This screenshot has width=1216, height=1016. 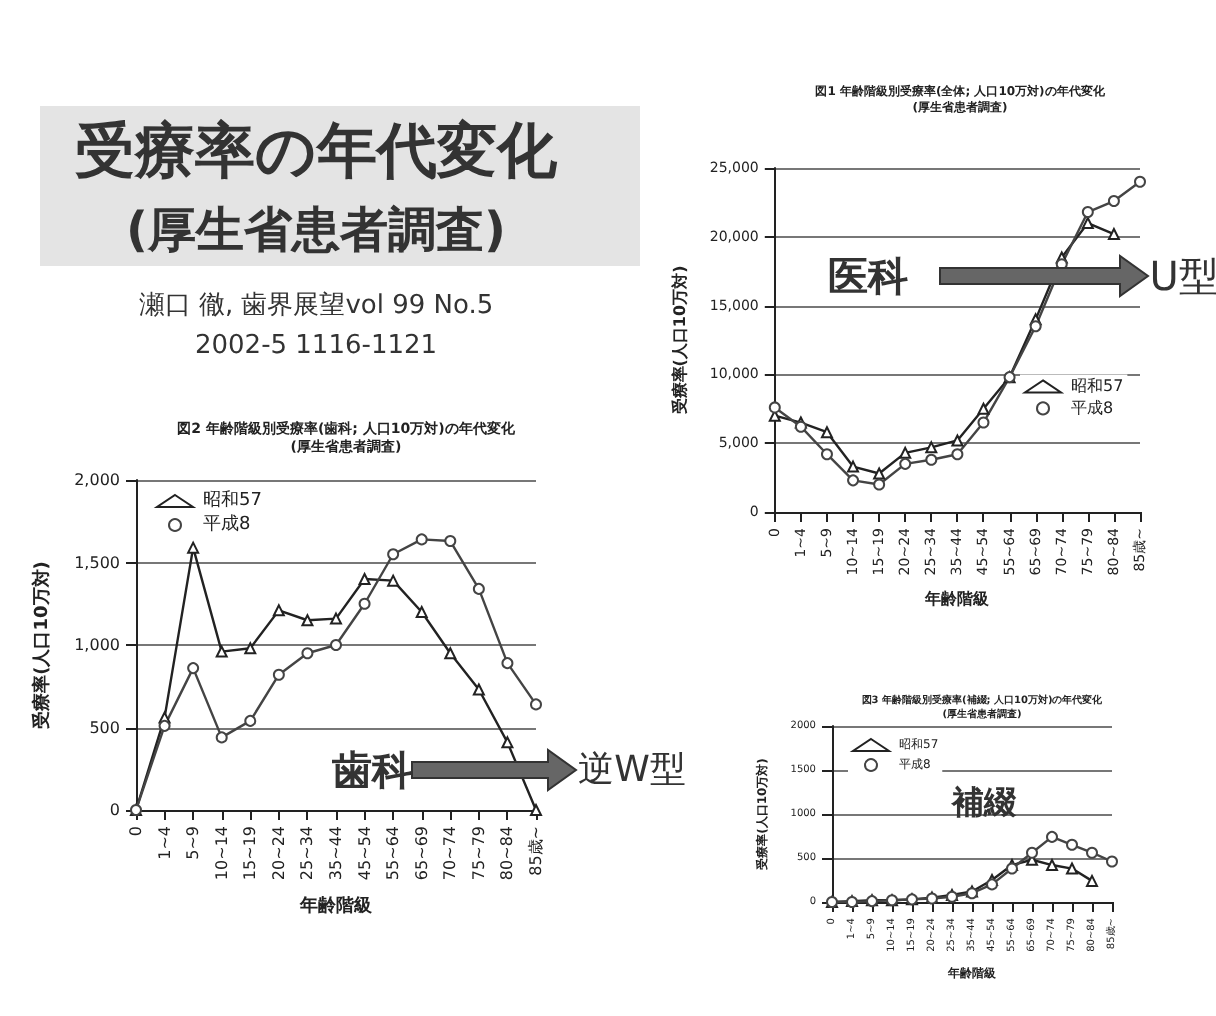 What do you see at coordinates (164, 843) in the screenshot?
I see `x-tick-label: 1~4` at bounding box center [164, 843].